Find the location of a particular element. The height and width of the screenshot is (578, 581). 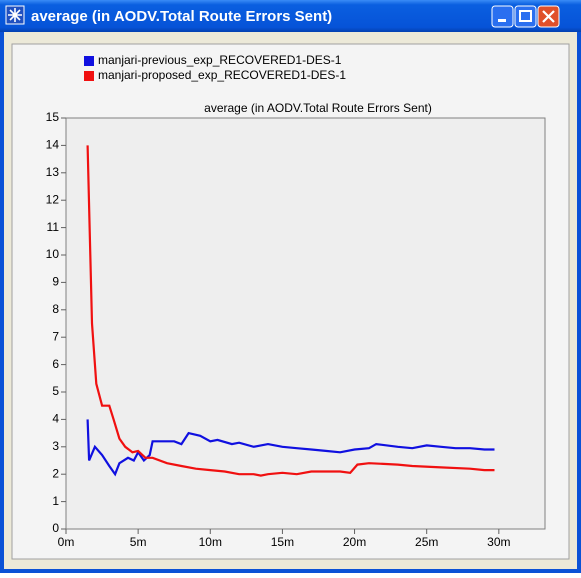

title-bar is located at coordinates (290, 16).